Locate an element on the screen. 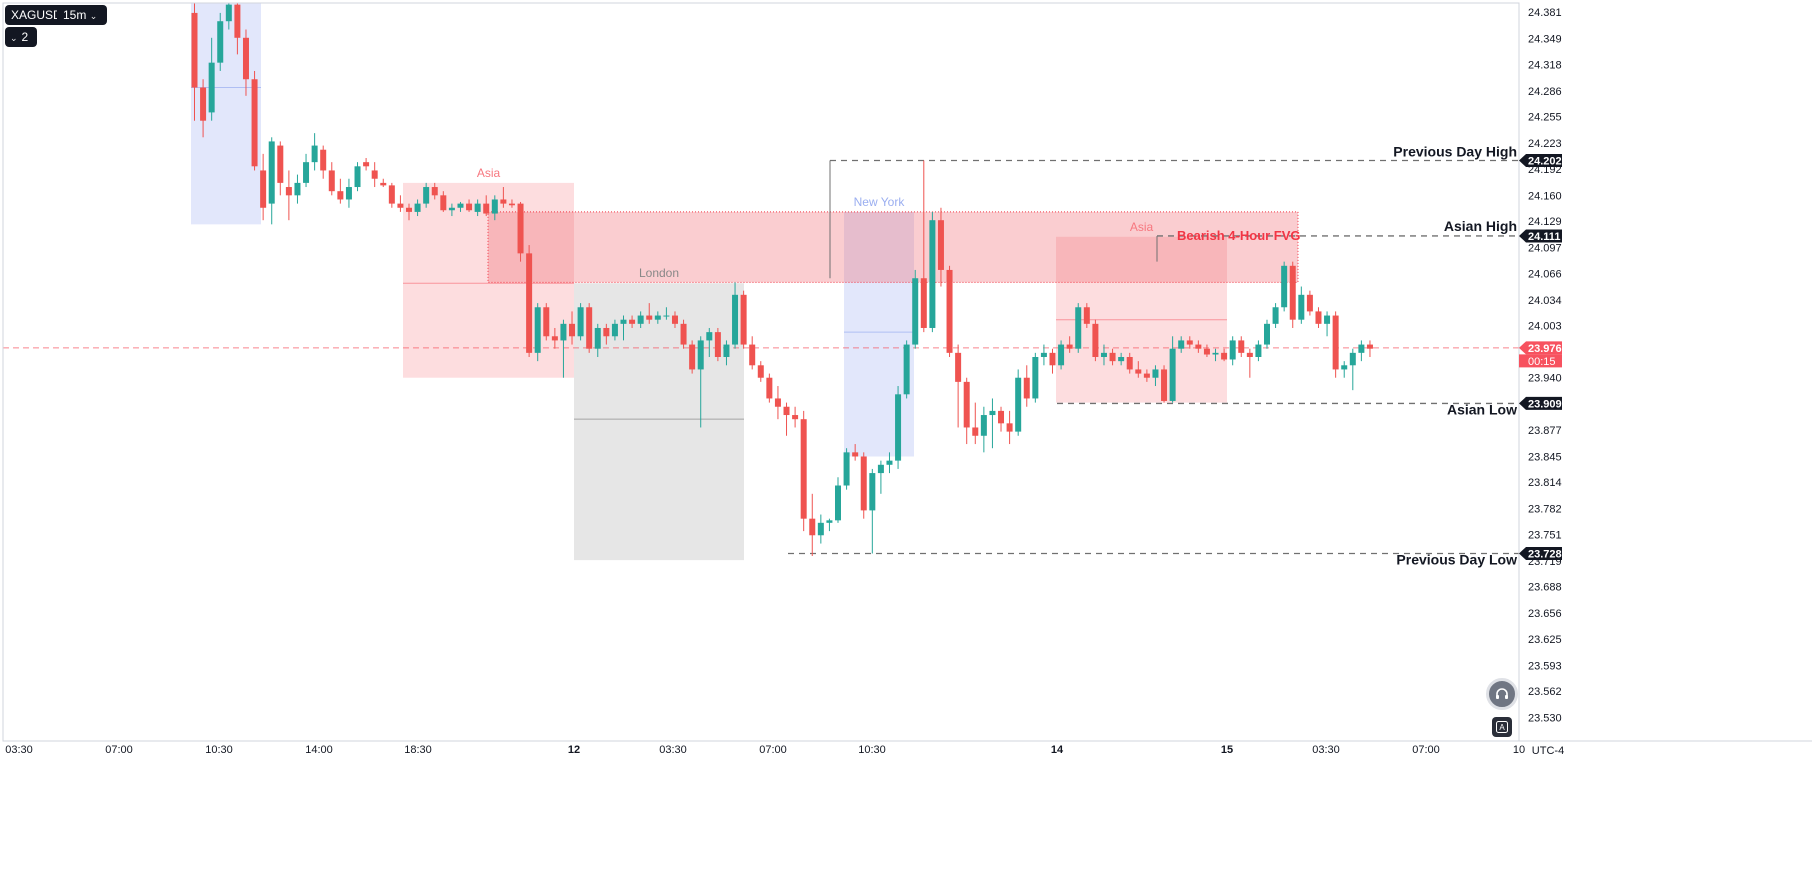 This screenshot has width=1812, height=876. symbol-button: XAGUSD is located at coordinates (36, 15).